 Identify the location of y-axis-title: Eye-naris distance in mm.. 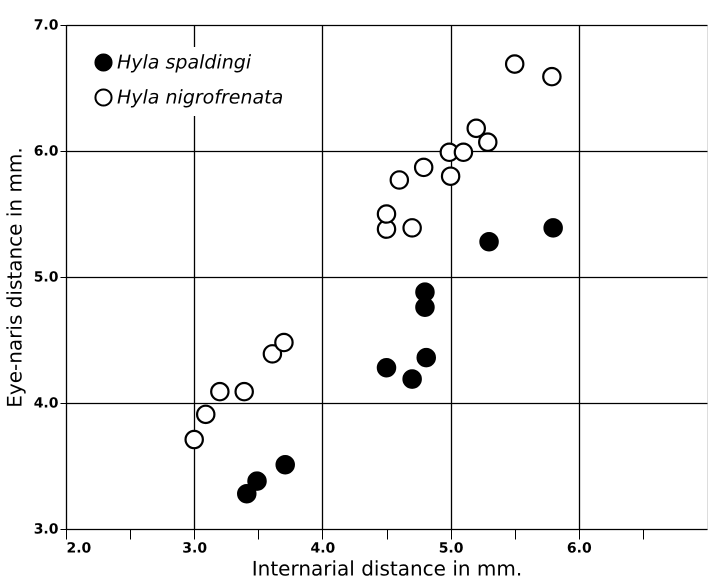
(14, 277).